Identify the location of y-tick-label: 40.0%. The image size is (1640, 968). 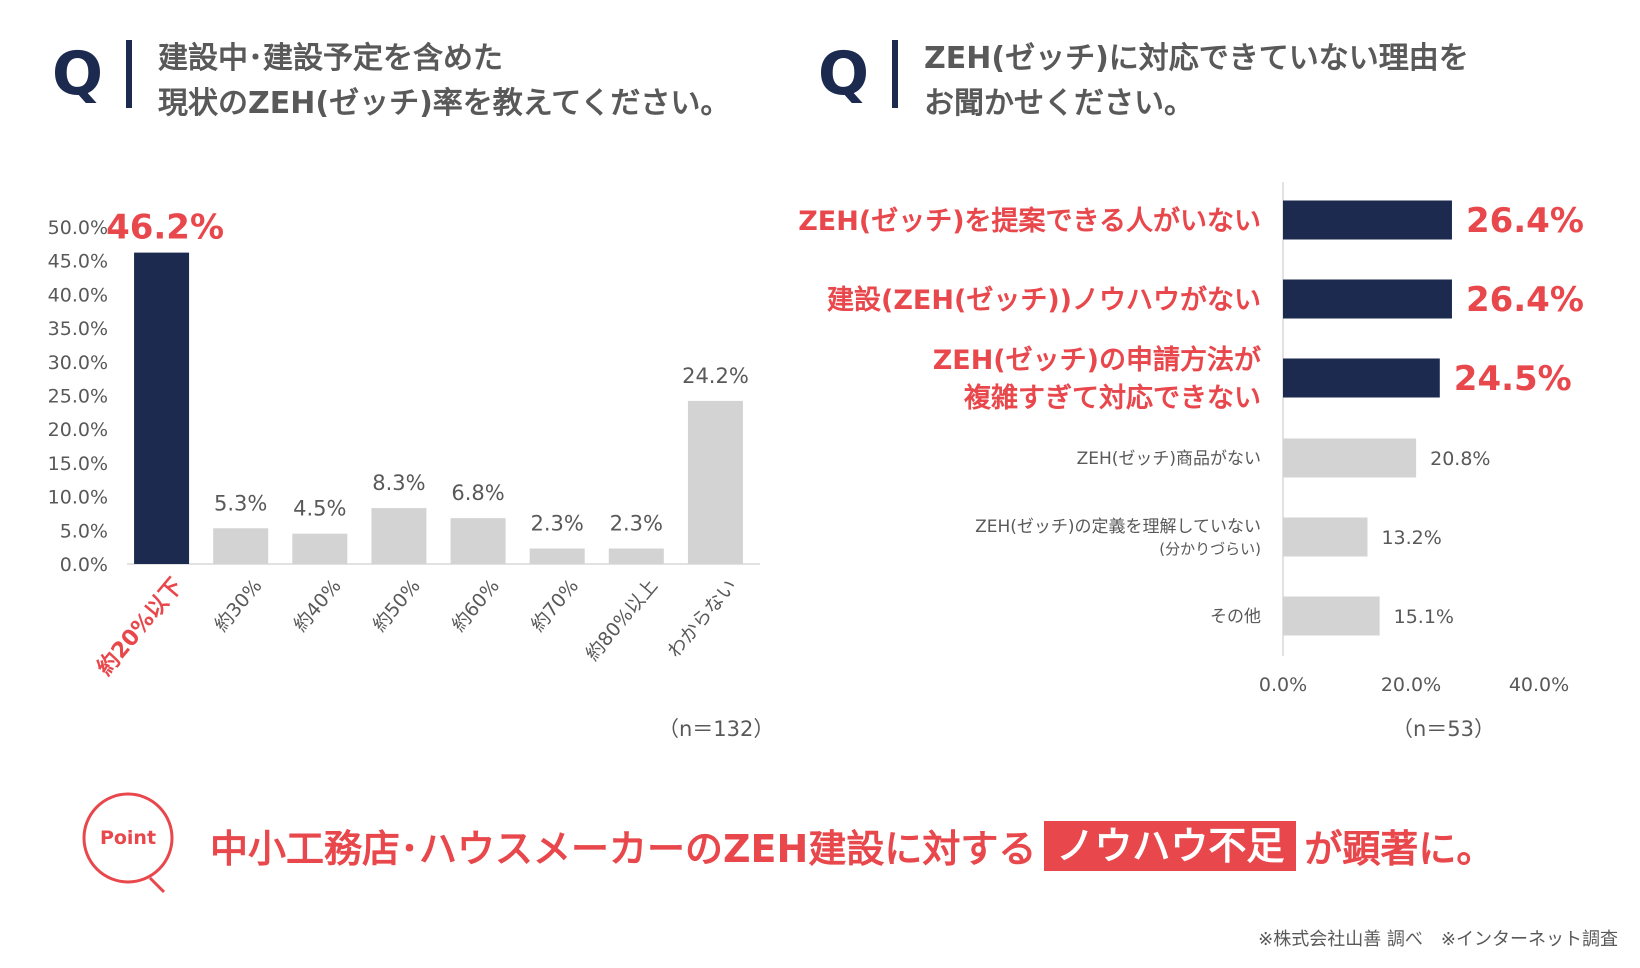
(78, 295).